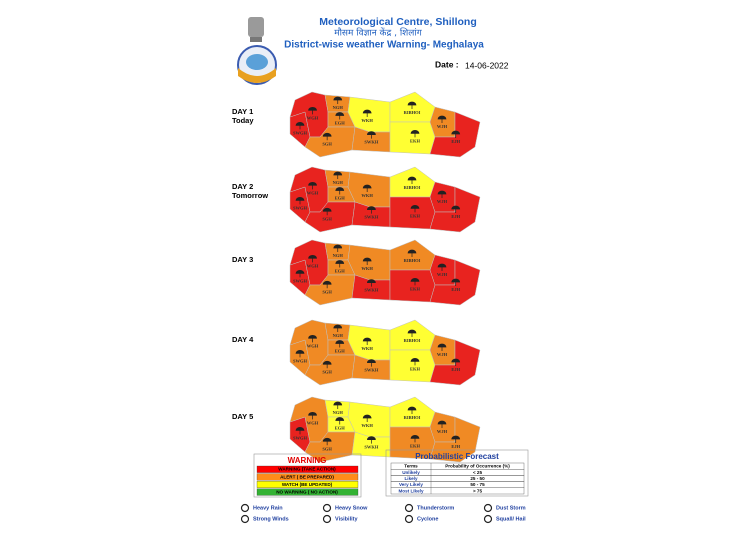 This screenshot has width=750, height=536. Describe the element at coordinates (307, 484) in the screenshot. I see `warning-label: WATCH (BE UPDATED)` at that location.